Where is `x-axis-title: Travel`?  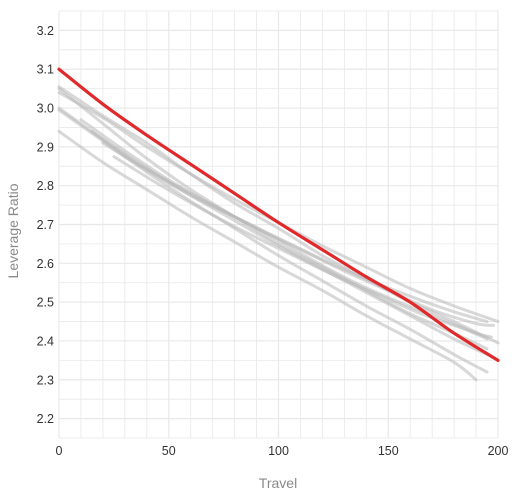
x-axis-title: Travel is located at coordinates (278, 483).